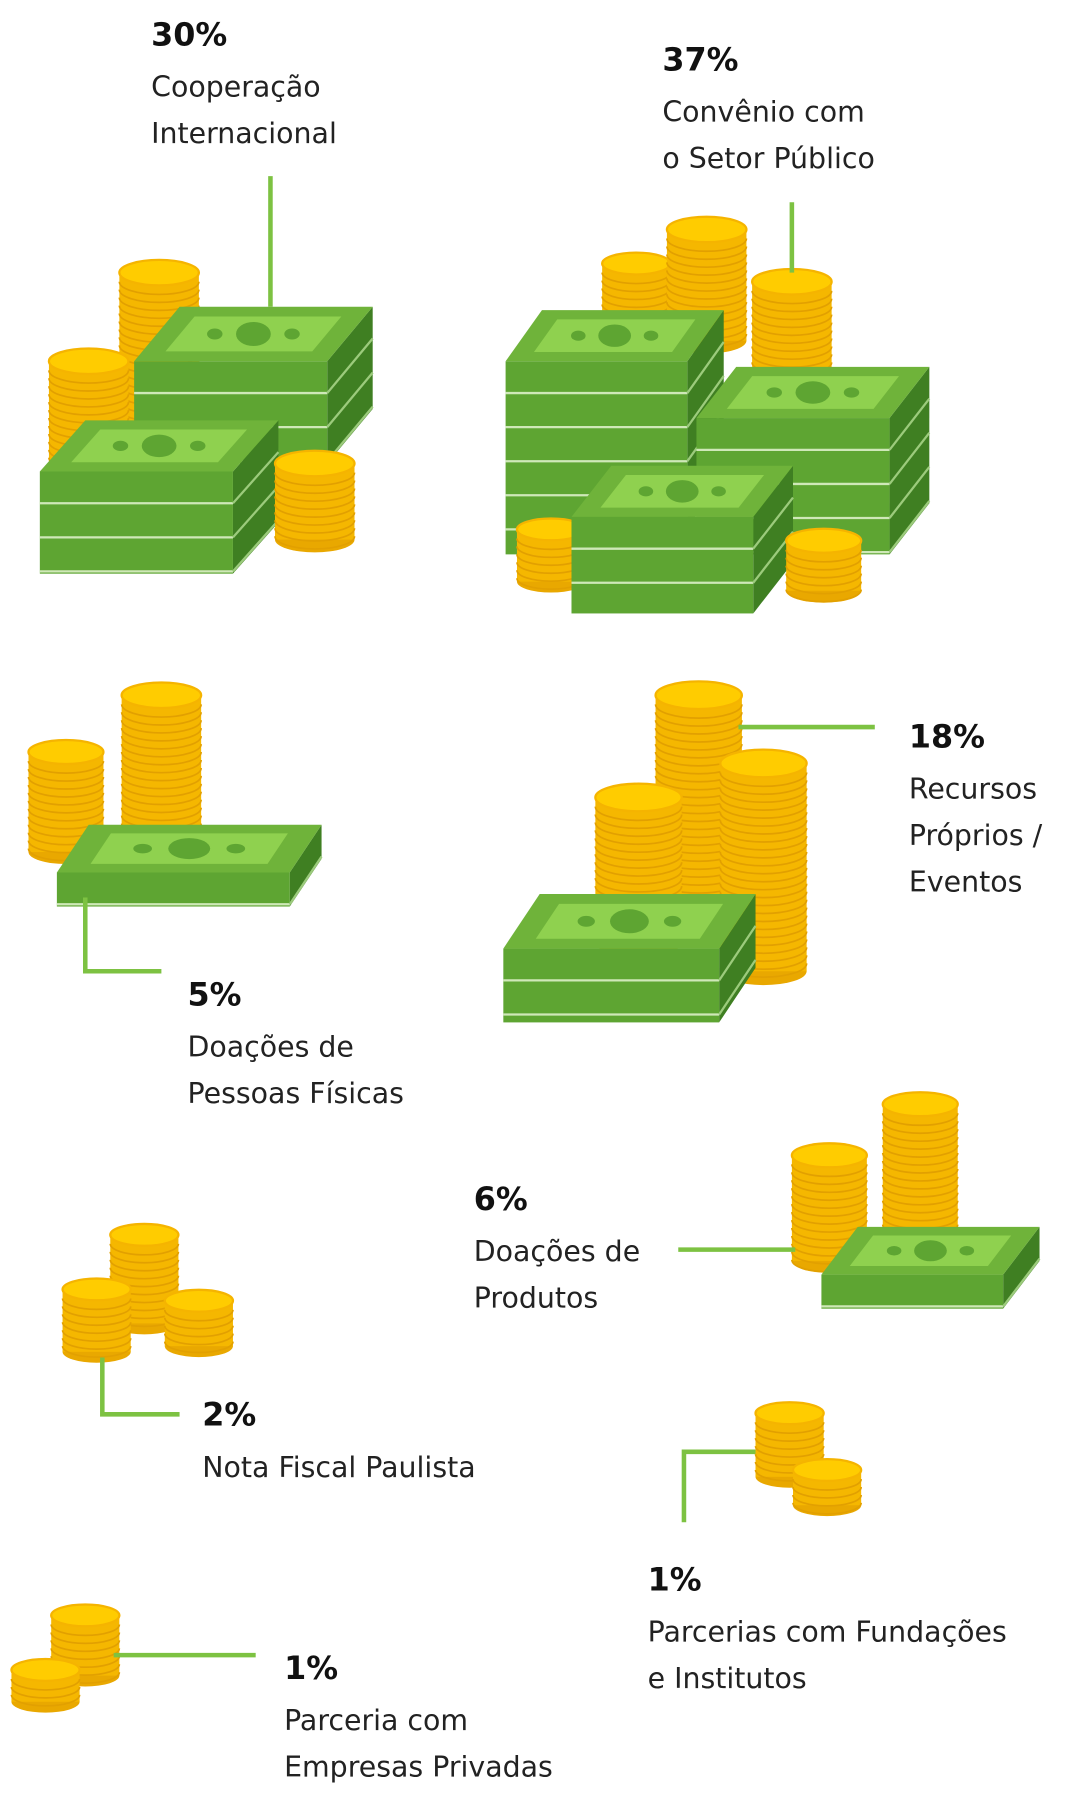 Image resolution: width=1068 pixels, height=1800 pixels. What do you see at coordinates (236, 87) in the screenshot?
I see `label-line: Cooperação` at bounding box center [236, 87].